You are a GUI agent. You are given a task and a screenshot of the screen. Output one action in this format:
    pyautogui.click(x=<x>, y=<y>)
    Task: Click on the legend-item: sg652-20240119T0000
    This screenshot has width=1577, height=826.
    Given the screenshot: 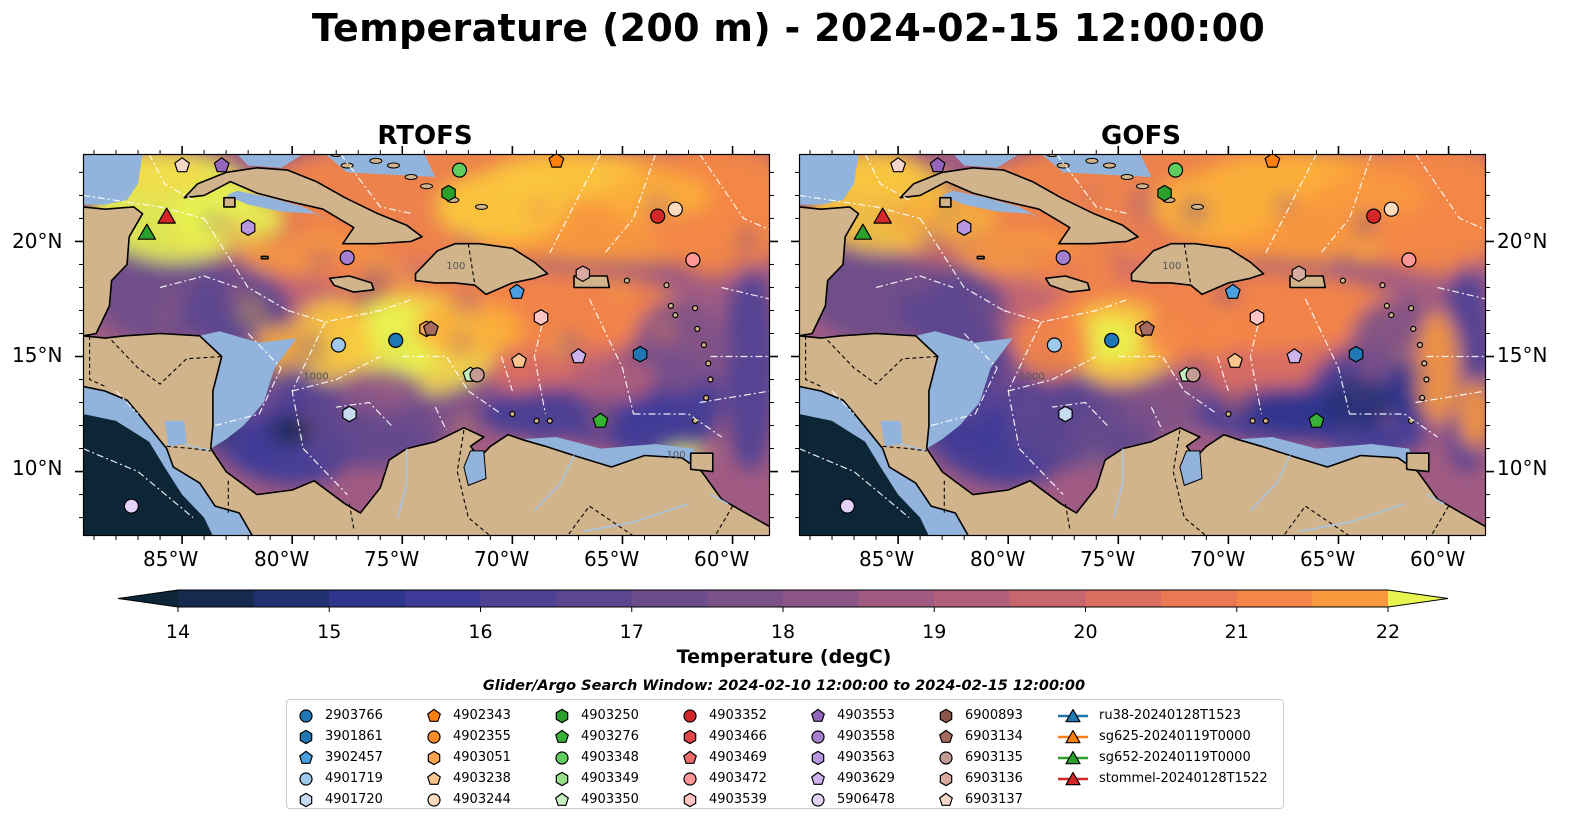 What is the action you would take?
    pyautogui.click(x=1162, y=757)
    